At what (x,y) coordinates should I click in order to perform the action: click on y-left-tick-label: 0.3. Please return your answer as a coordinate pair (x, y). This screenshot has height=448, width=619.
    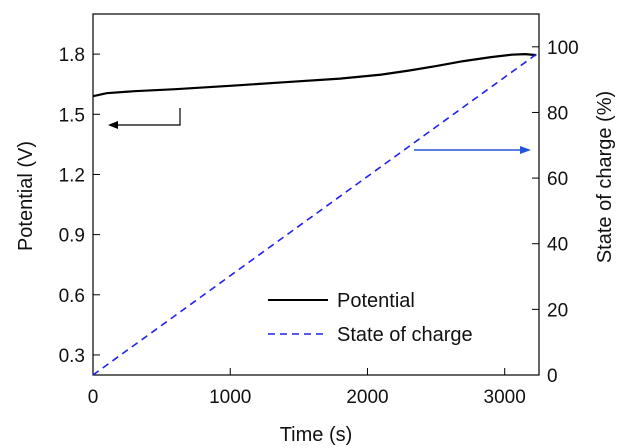
    Looking at the image, I should click on (72, 356).